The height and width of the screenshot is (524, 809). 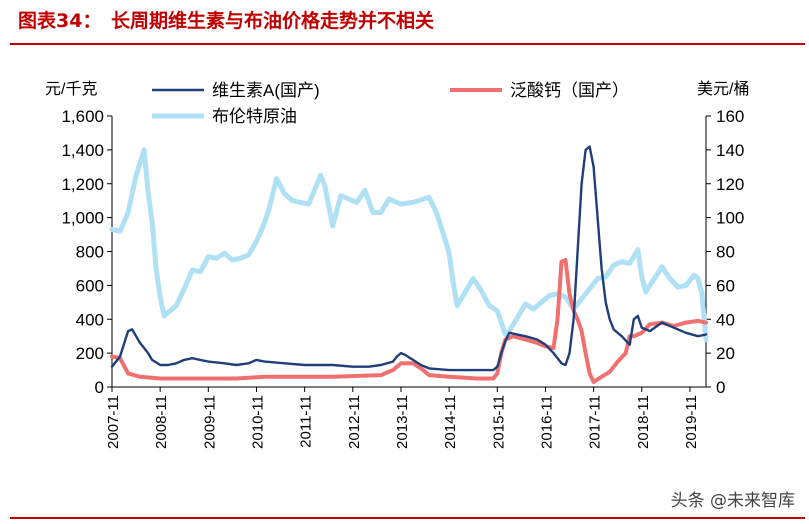 I want to click on right-tick-label: 100, so click(x=730, y=218).